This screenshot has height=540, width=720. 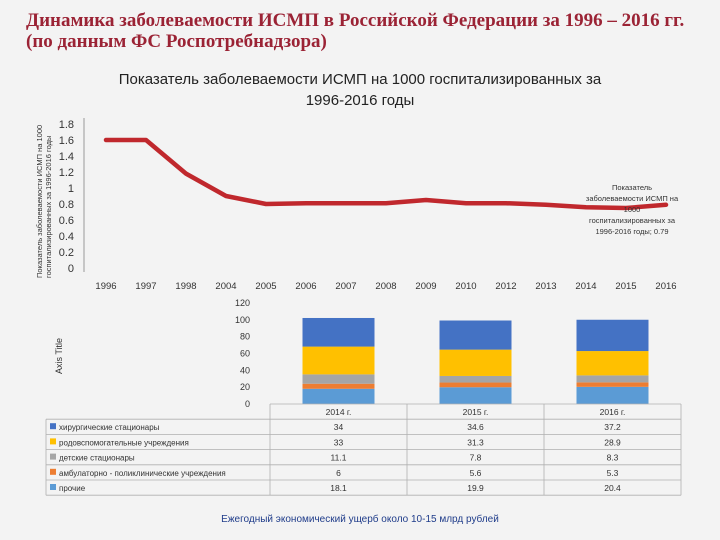 I want to click on line-chart-ytick: 1.6, so click(x=66, y=141).